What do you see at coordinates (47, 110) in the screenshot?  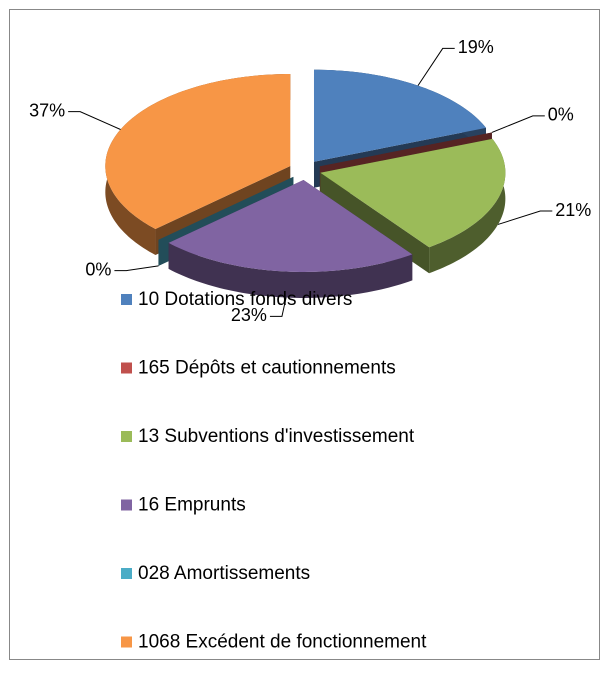 I see `data-label: 37%` at bounding box center [47, 110].